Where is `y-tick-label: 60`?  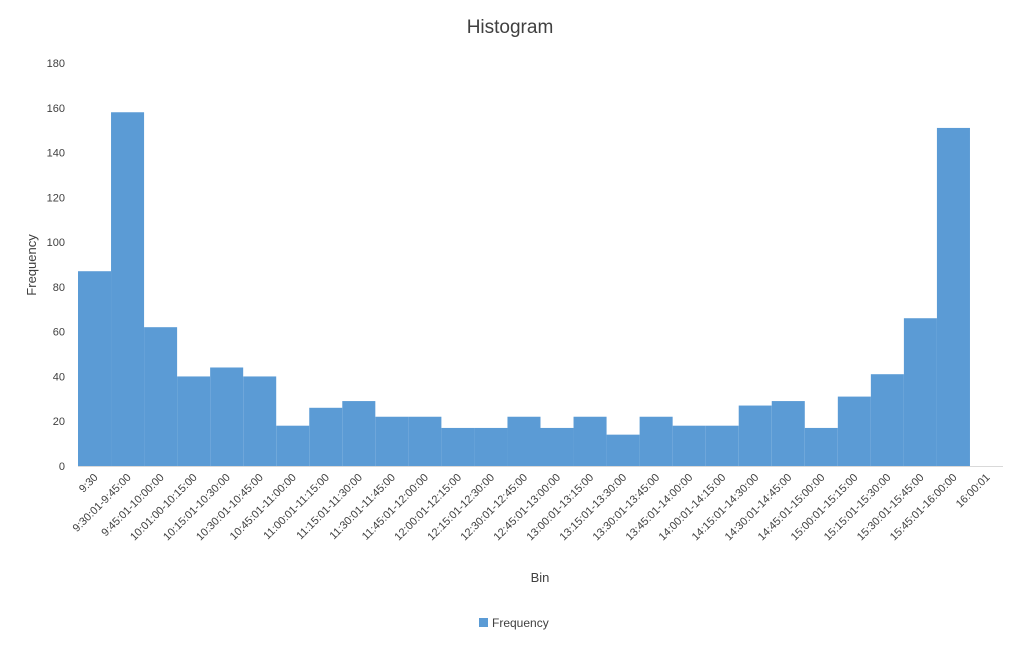
y-tick-label: 60 is located at coordinates (59, 333).